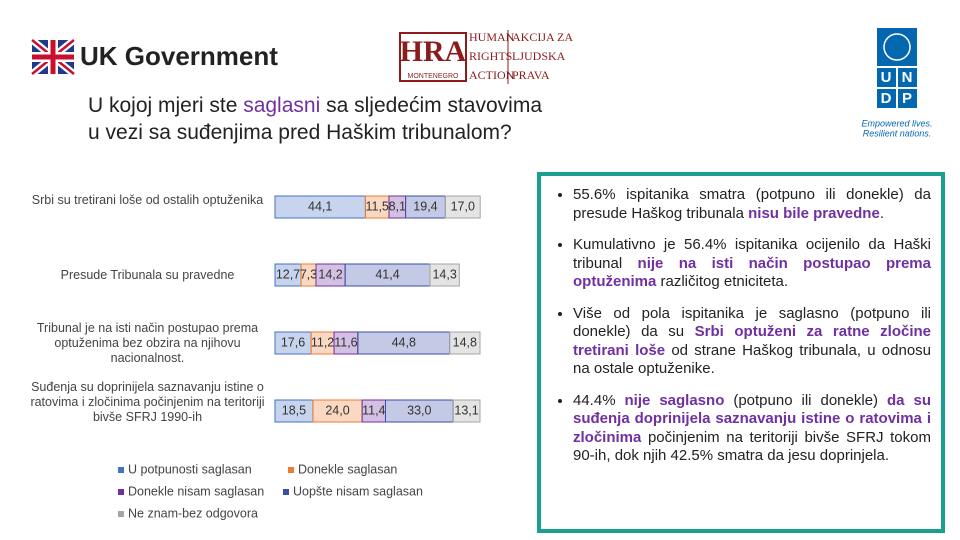 Image resolution: width=960 pixels, height=540 pixels. What do you see at coordinates (345, 342) in the screenshot?
I see `value-label: 11,6` at bounding box center [345, 342].